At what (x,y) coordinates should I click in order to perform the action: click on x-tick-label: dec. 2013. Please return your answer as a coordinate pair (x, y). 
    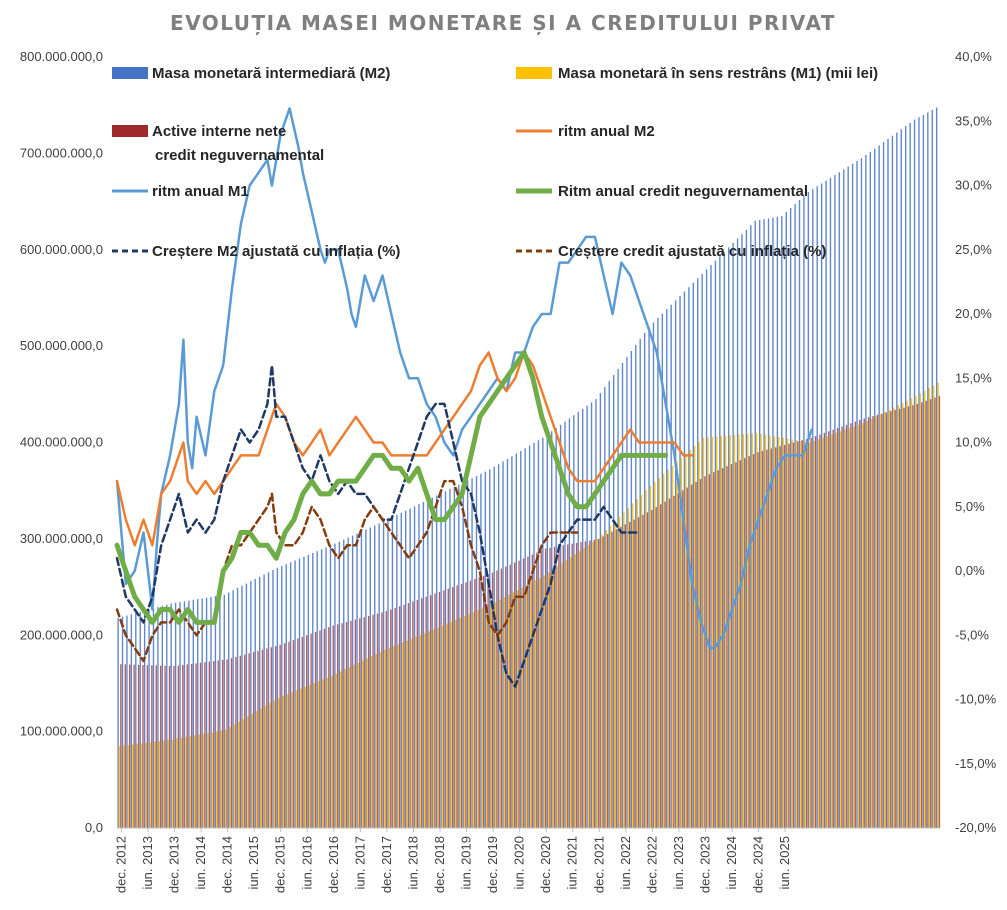
    Looking at the image, I should click on (174, 864).